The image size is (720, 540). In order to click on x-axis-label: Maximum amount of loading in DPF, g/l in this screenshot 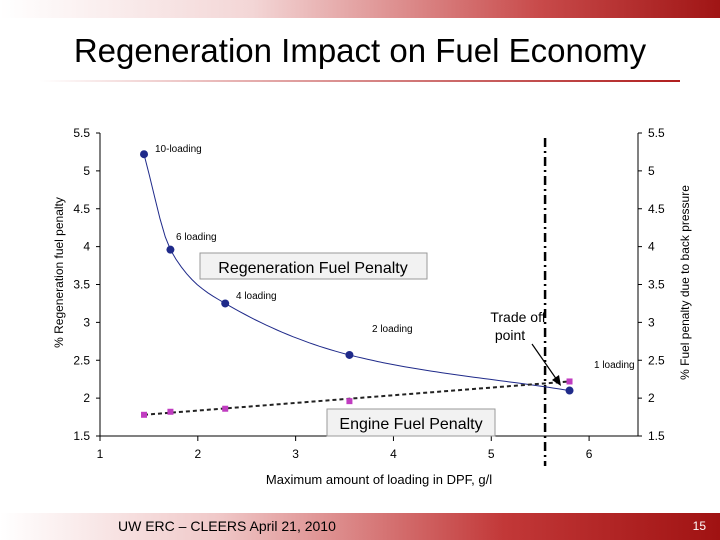, I will do `click(379, 479)`.